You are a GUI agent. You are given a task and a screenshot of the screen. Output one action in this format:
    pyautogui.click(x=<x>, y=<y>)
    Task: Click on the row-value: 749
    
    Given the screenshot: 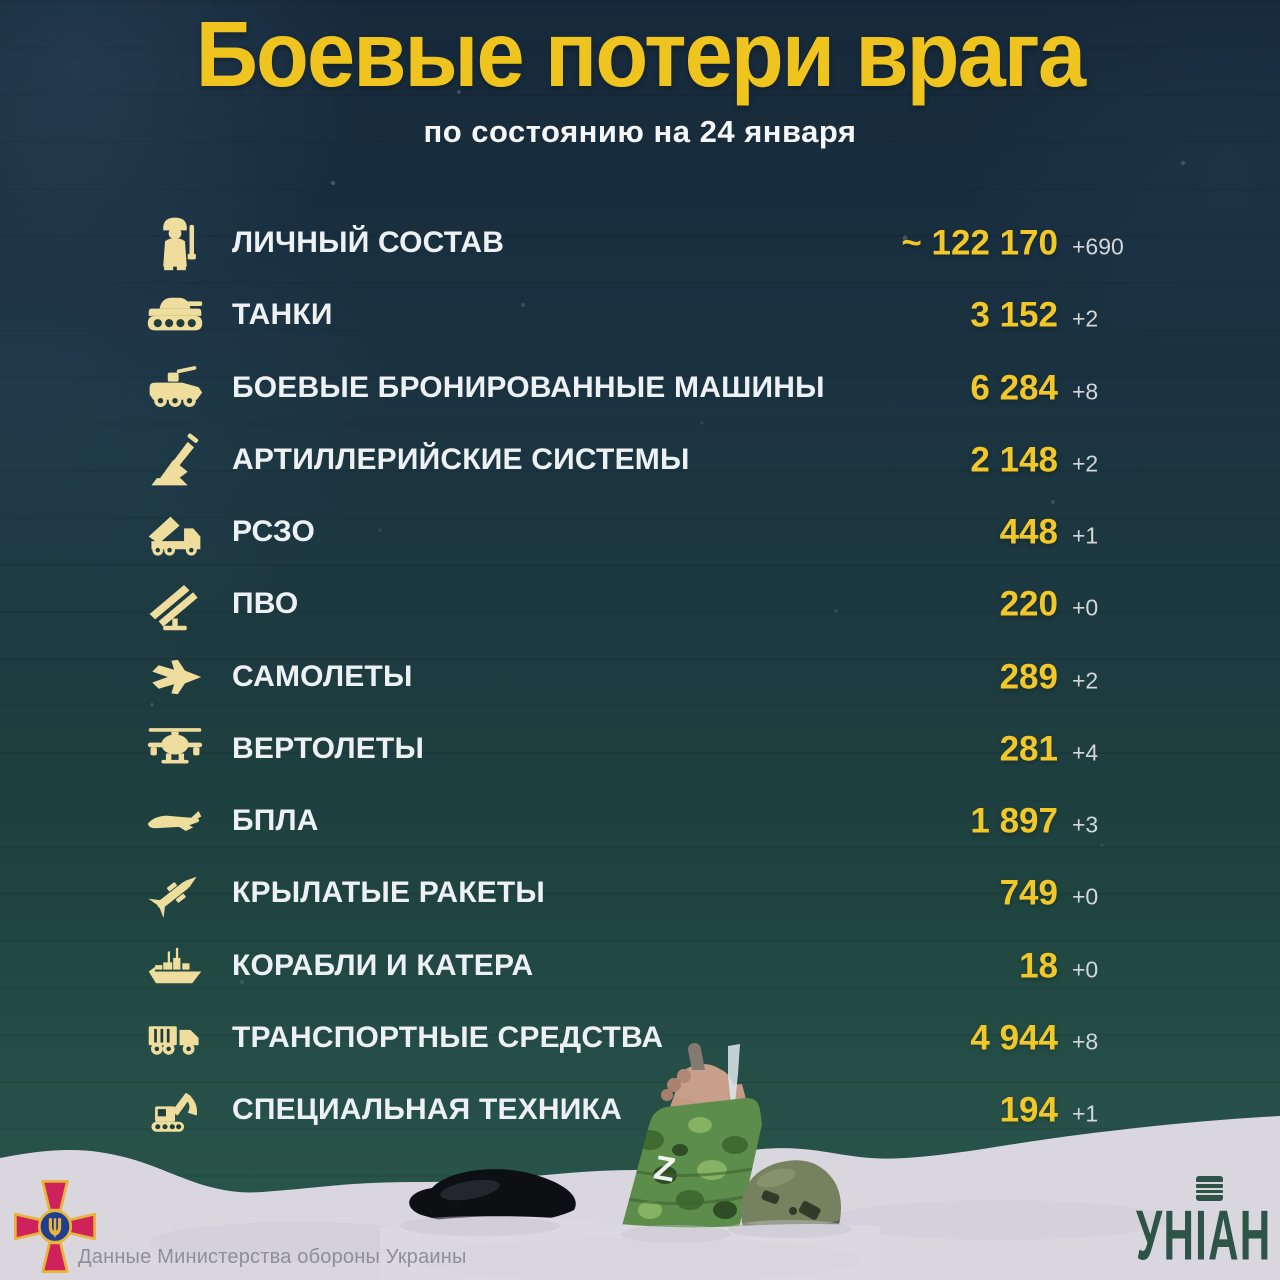 What is the action you would take?
    pyautogui.click(x=1028, y=893)
    